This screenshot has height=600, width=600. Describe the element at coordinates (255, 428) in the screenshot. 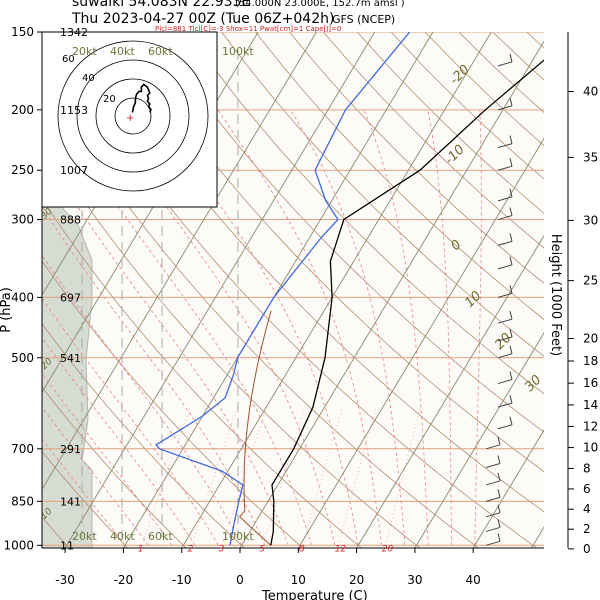

I see `parcel-path` at that location.